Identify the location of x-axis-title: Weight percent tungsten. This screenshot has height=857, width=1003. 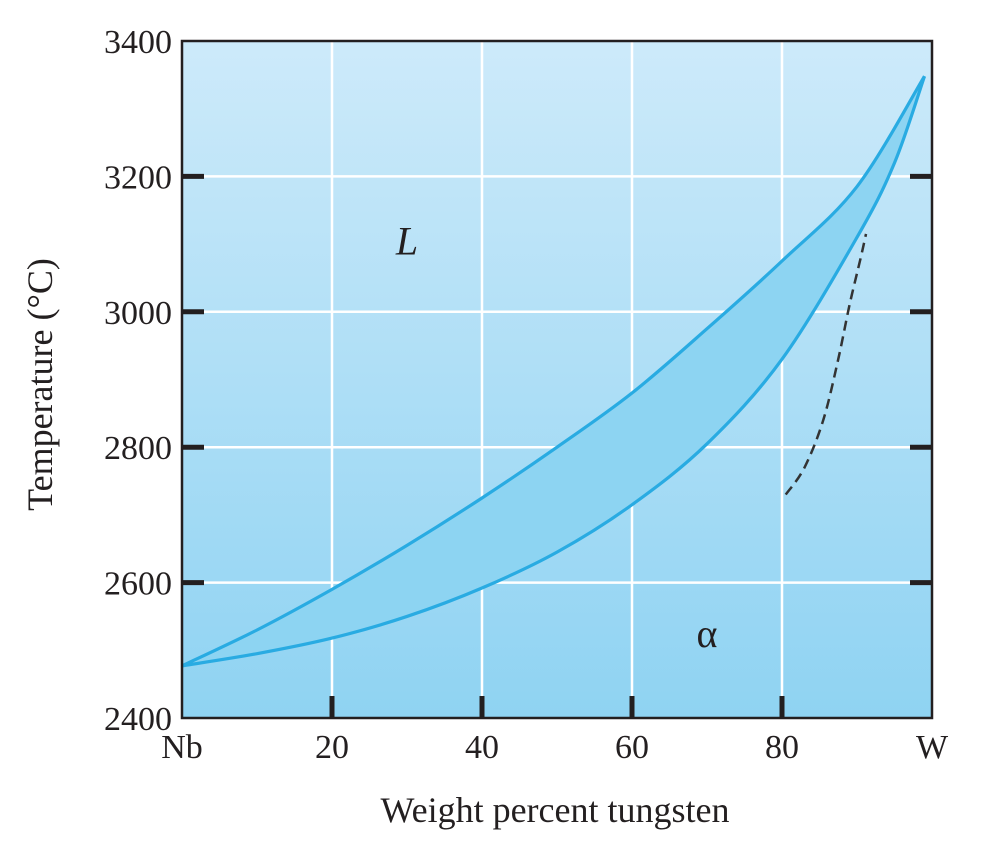
(555, 810).